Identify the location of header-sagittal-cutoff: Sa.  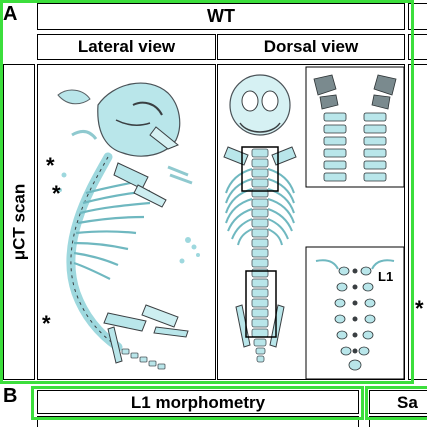
(398, 402).